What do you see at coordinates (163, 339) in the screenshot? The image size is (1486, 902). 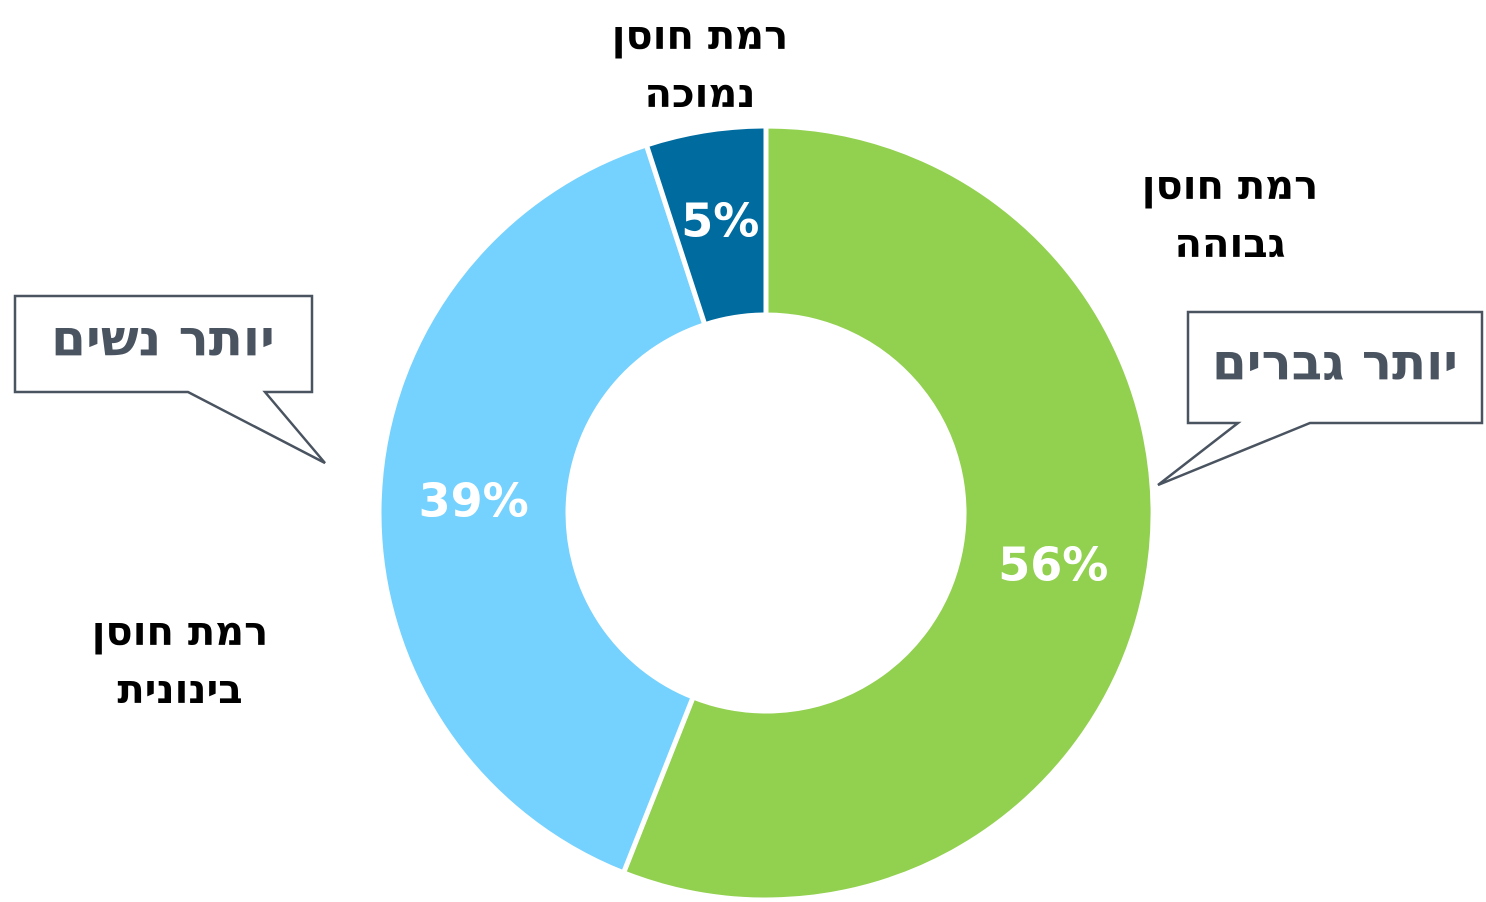 I see `annotation: יותר נשים` at bounding box center [163, 339].